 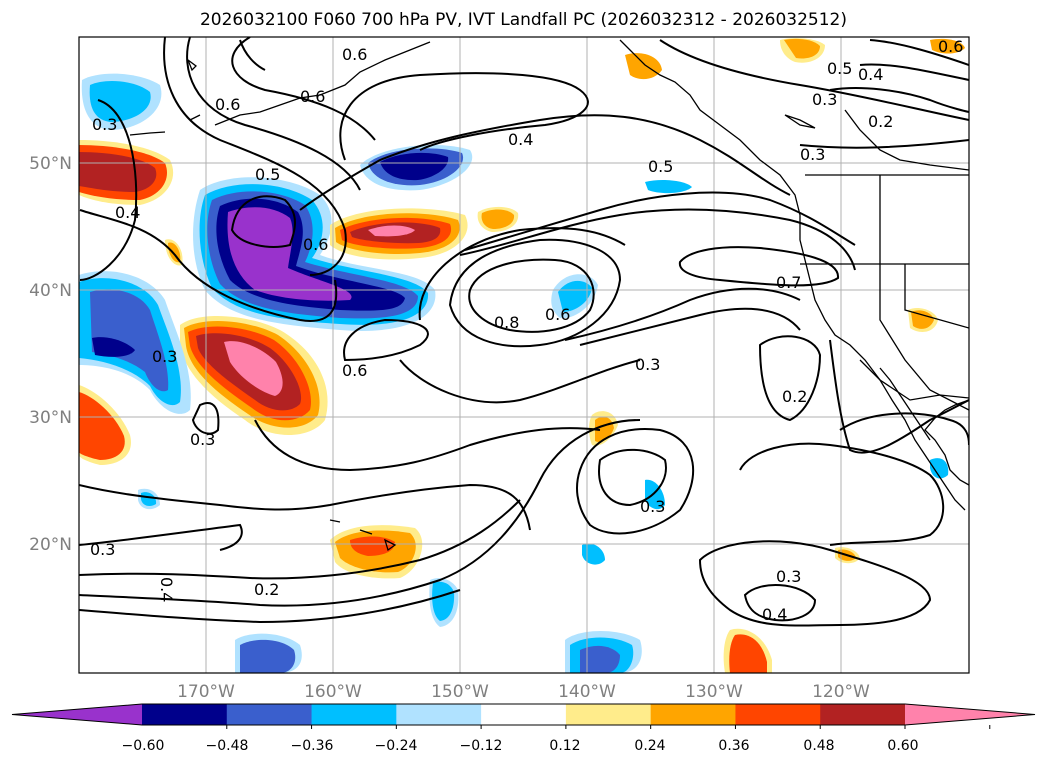 What do you see at coordinates (460, 692) in the screenshot?
I see `lon-tick-label: 150°W` at bounding box center [460, 692].